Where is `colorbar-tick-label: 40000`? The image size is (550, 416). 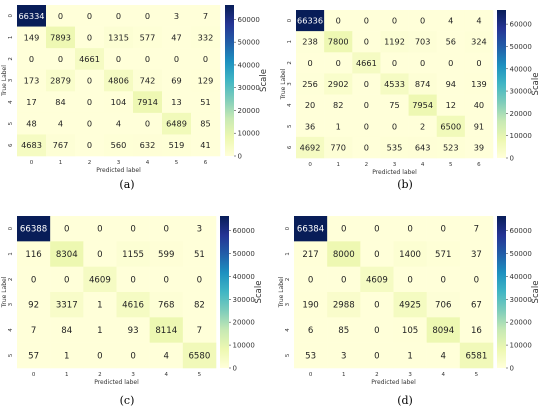 colorbar-tick-label: 40000 is located at coordinates (521, 69).